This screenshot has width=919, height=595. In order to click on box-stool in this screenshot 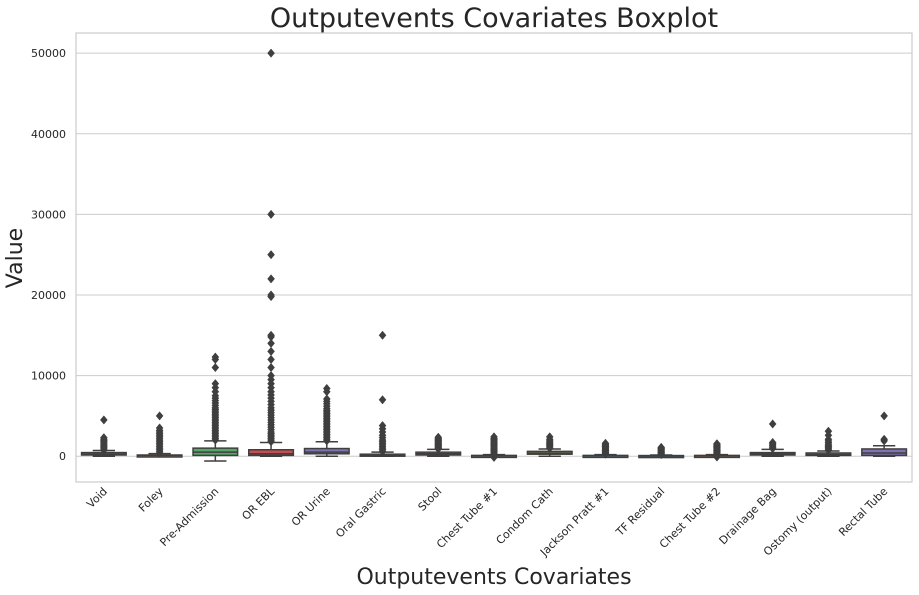, I will do `click(438, 444)`.